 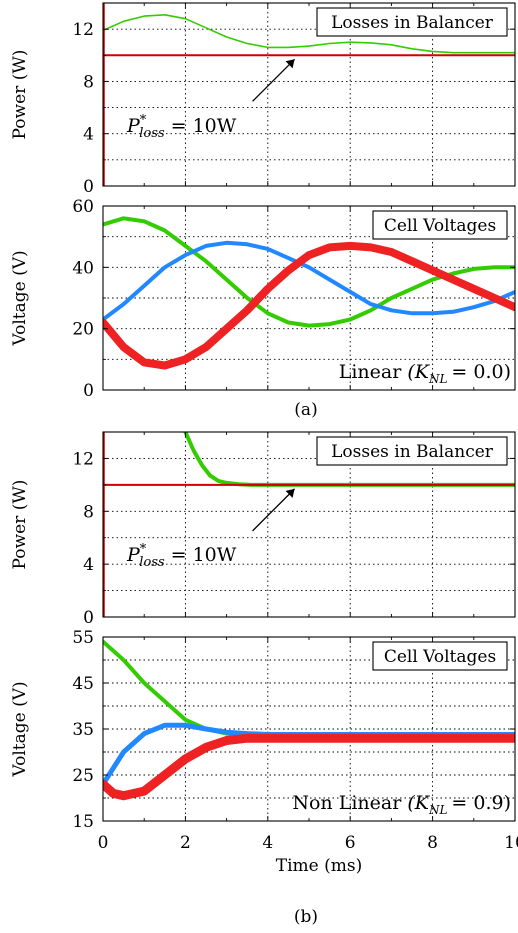 What do you see at coordinates (267, 843) in the screenshot?
I see `x-tick-label: 4` at bounding box center [267, 843].